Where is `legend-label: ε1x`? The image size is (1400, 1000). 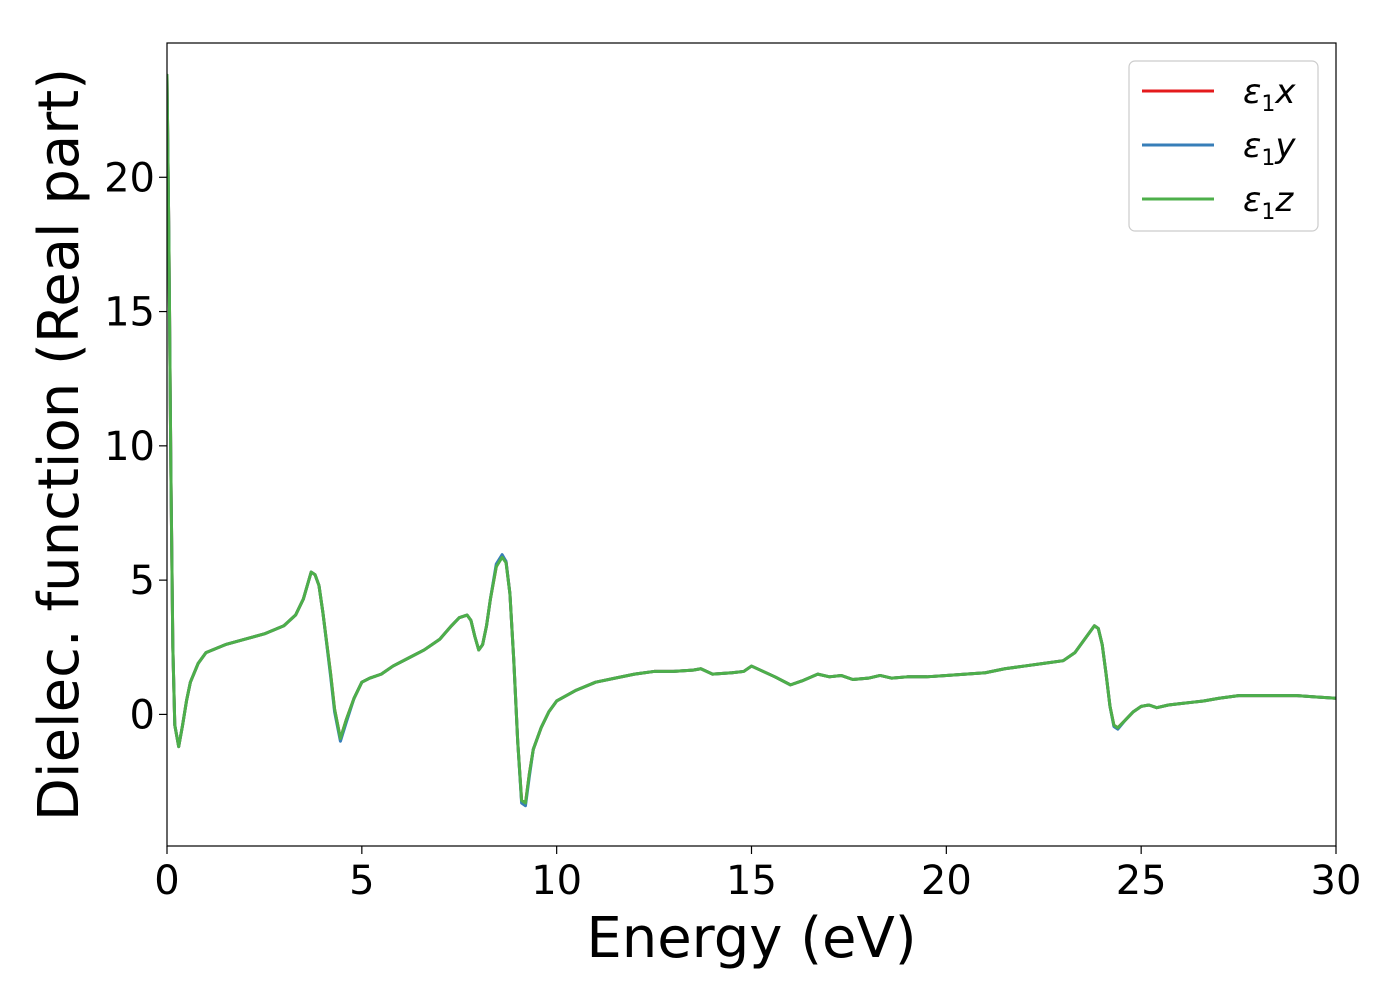 legend-label: ε1x is located at coordinates (1269, 94).